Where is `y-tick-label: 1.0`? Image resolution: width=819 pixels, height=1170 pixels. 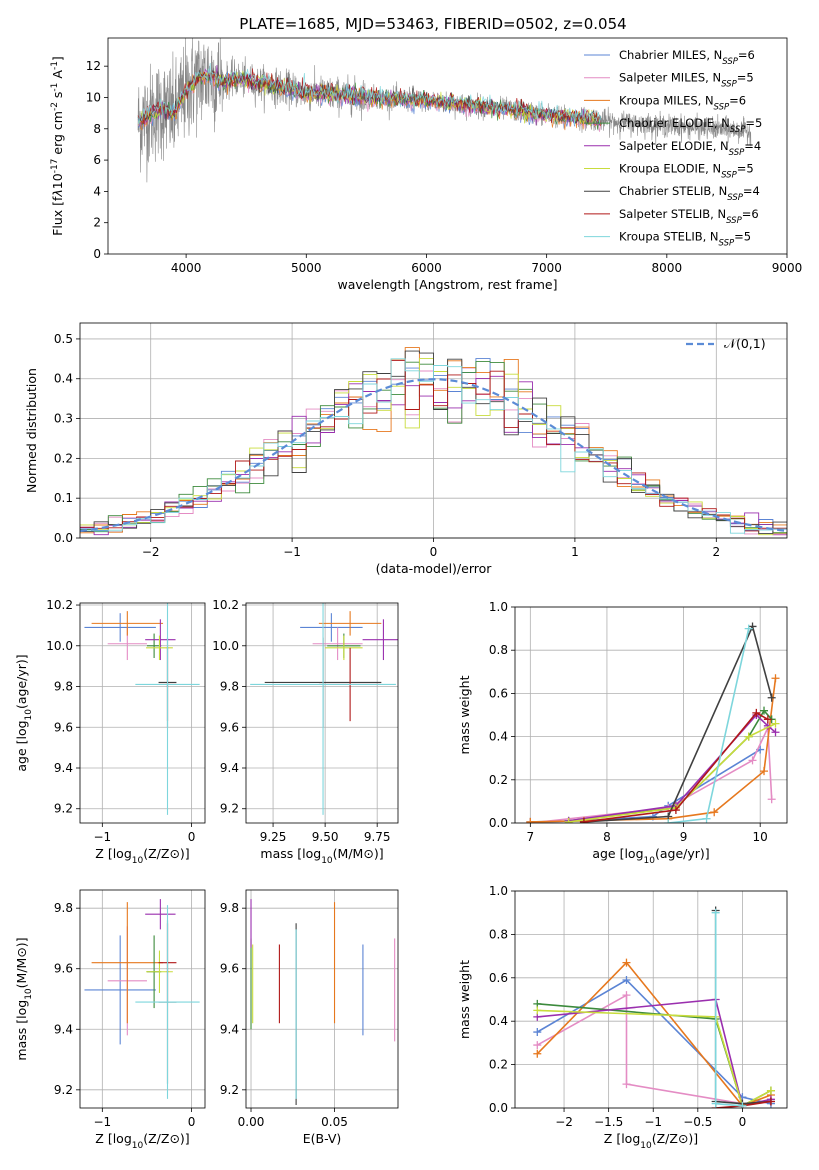
y-tick-label: 1.0 is located at coordinates (498, 891).